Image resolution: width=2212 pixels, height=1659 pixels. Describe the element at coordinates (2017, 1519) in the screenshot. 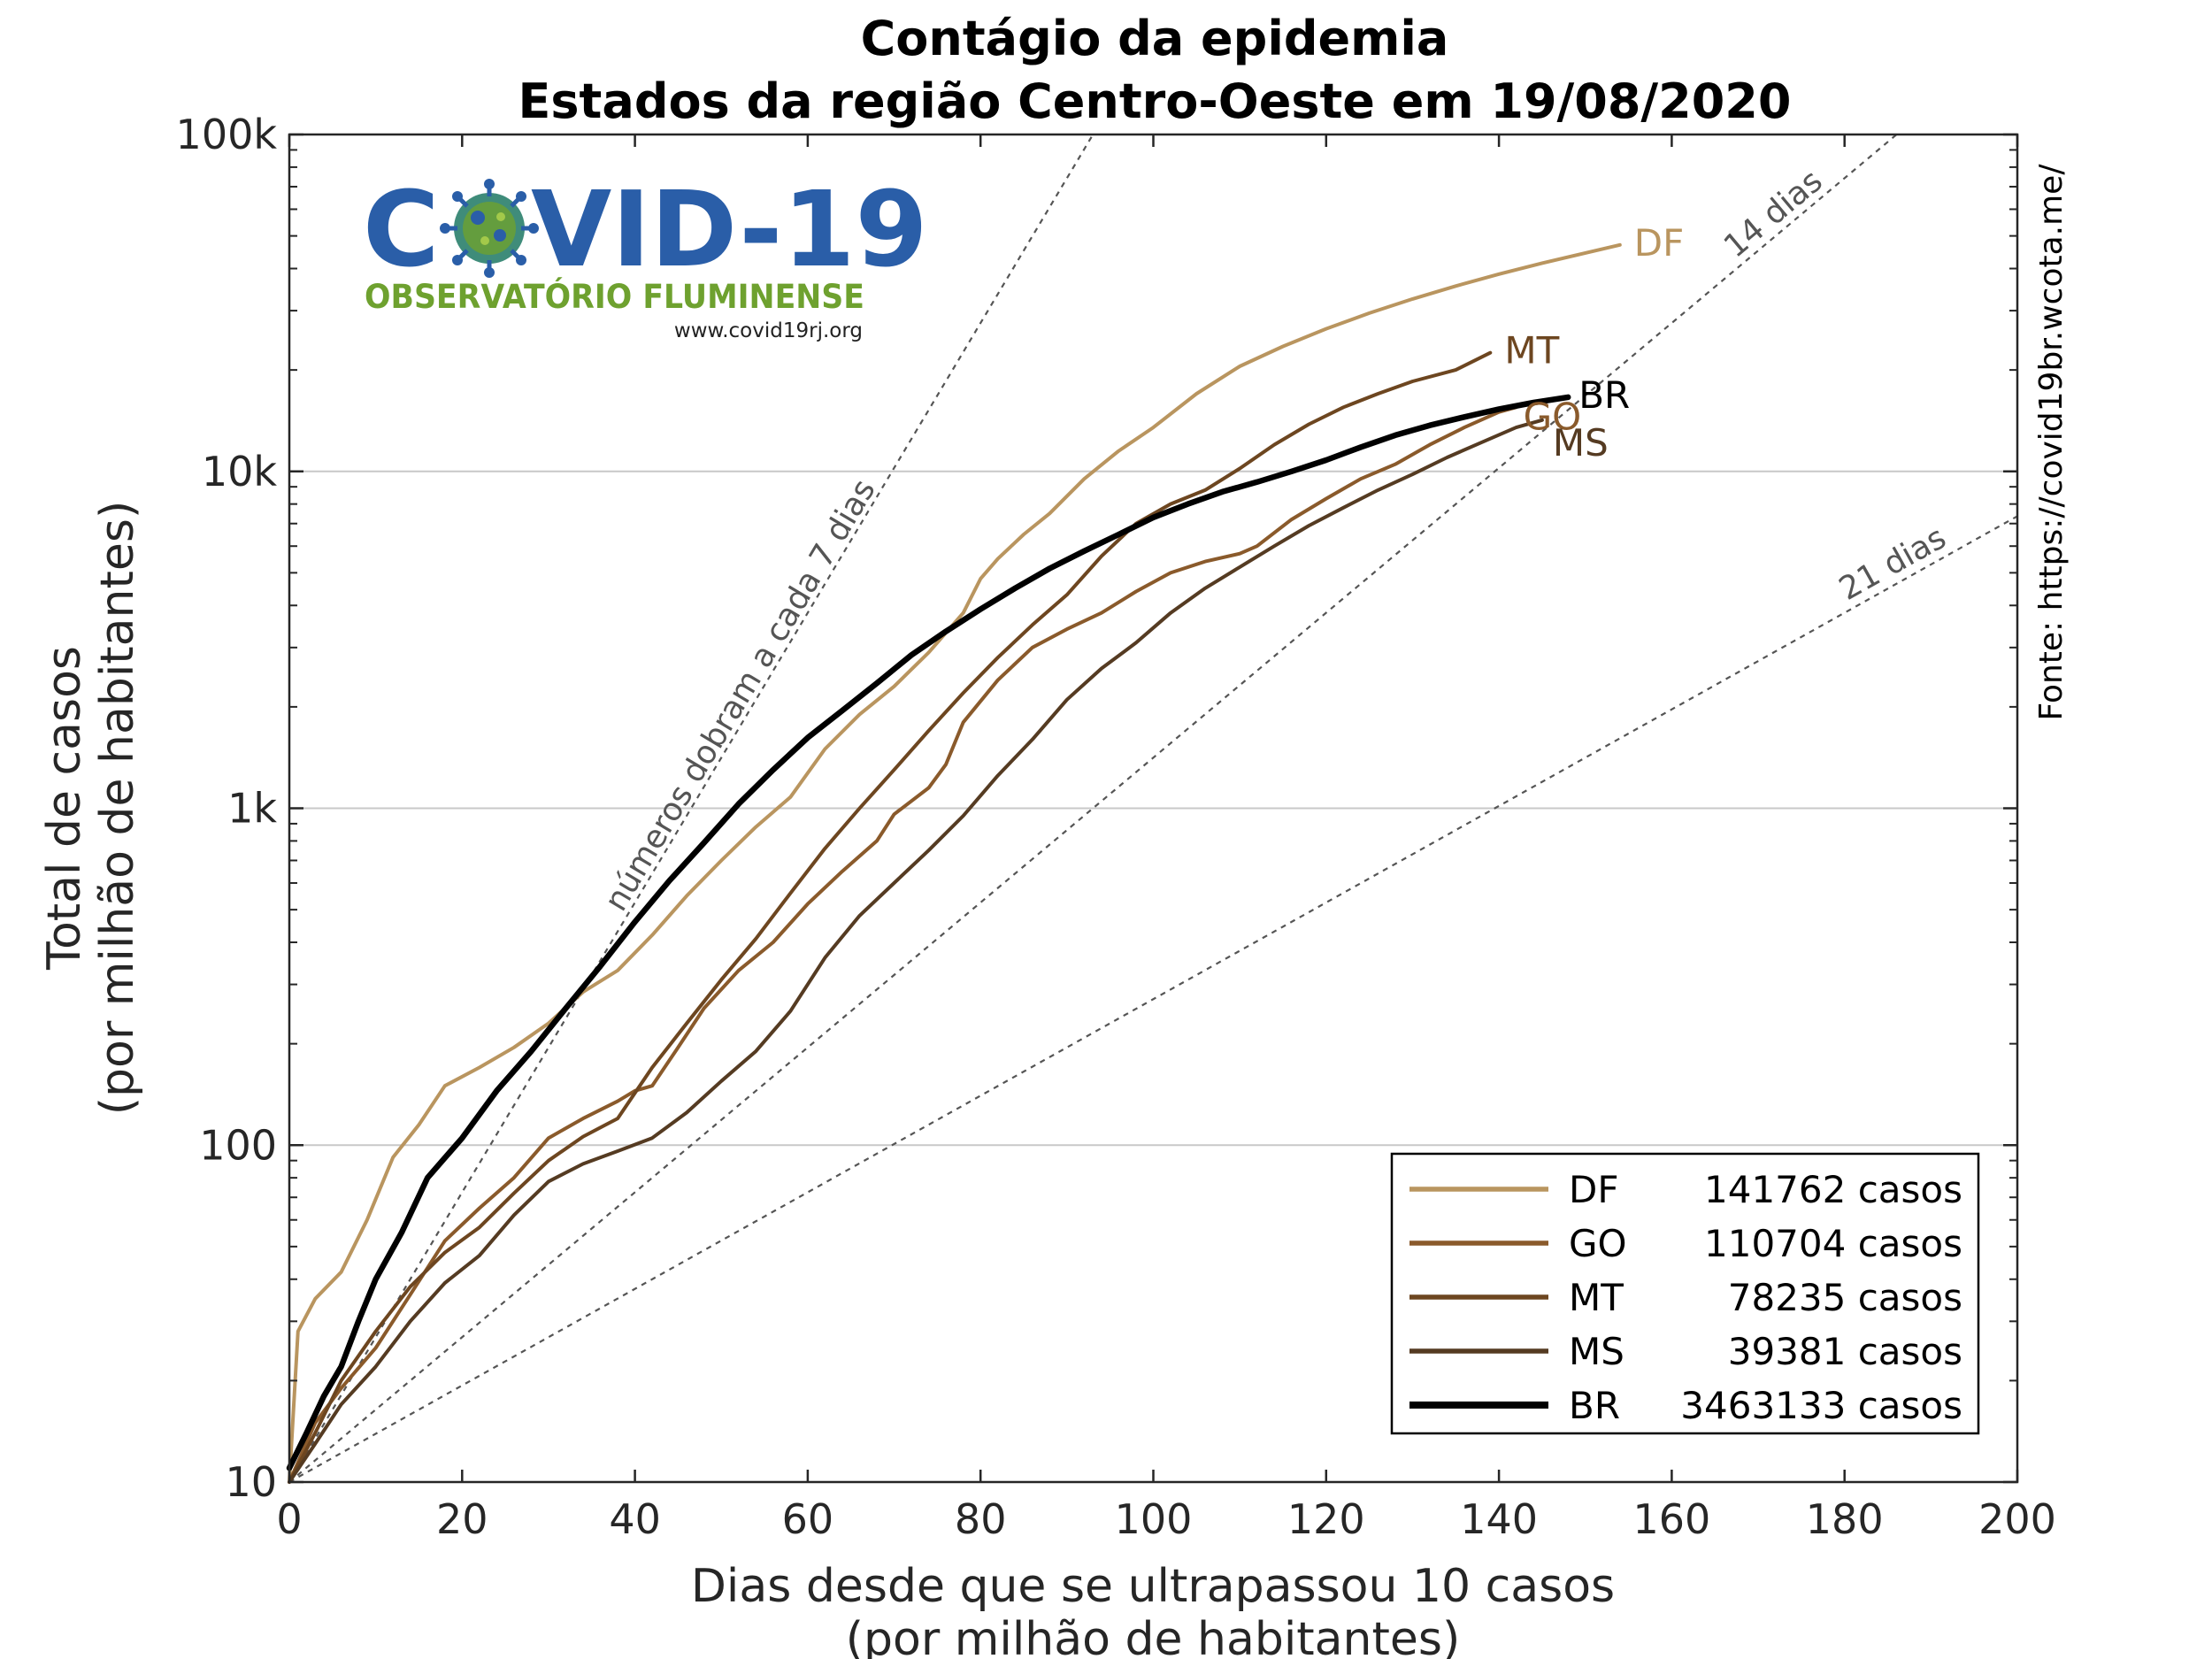

I see `x-tick-label-10: 200` at that location.